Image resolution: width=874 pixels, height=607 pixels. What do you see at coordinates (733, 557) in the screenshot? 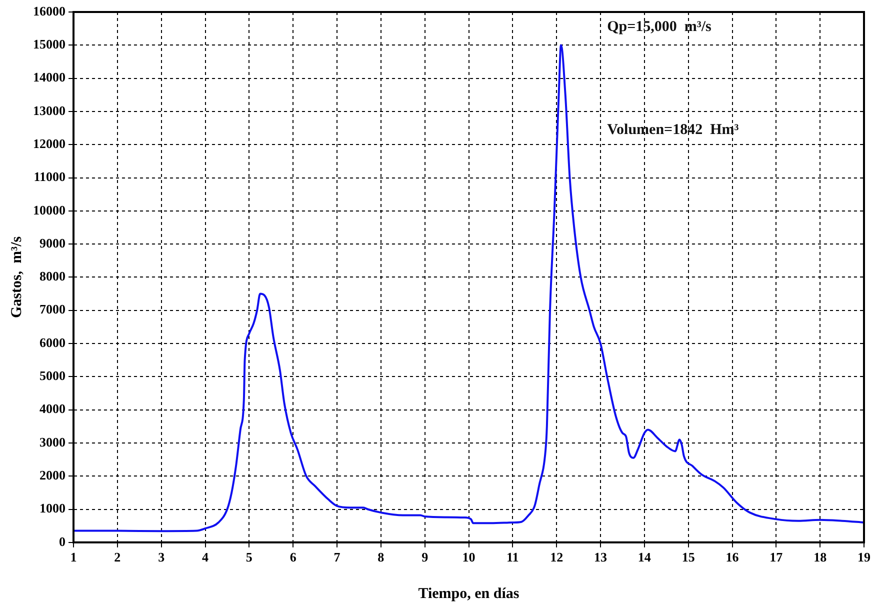
I see `x-tick-label: 16` at bounding box center [733, 557].